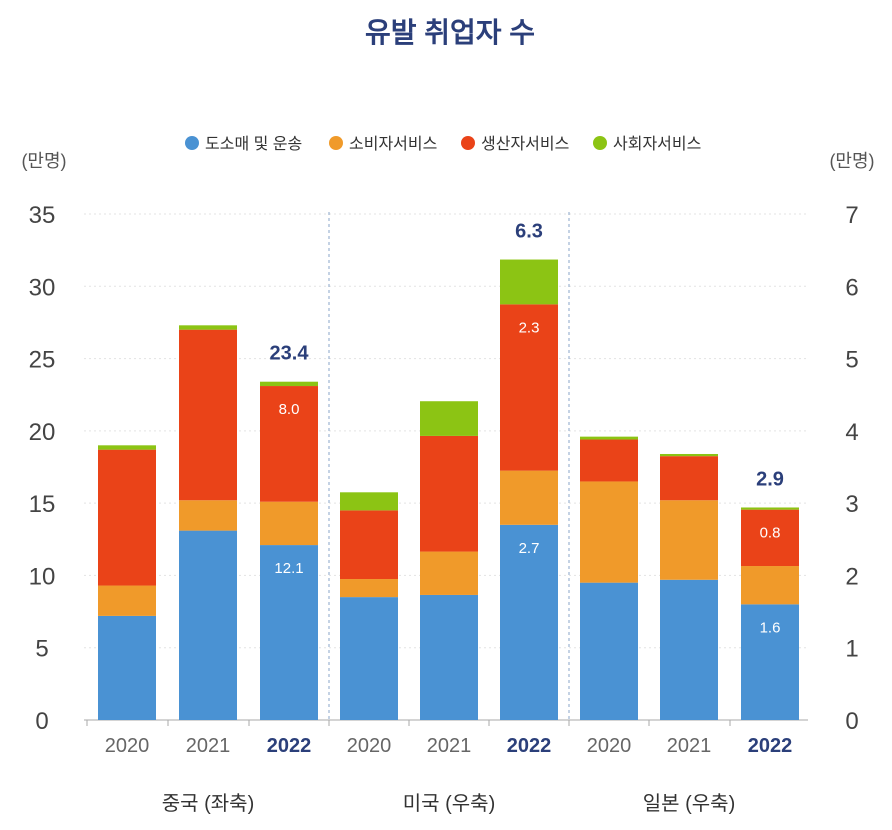 The width and height of the screenshot is (892, 830). Describe the element at coordinates (529, 327) in the screenshot. I see `segment-value-label: 2.3` at that location.